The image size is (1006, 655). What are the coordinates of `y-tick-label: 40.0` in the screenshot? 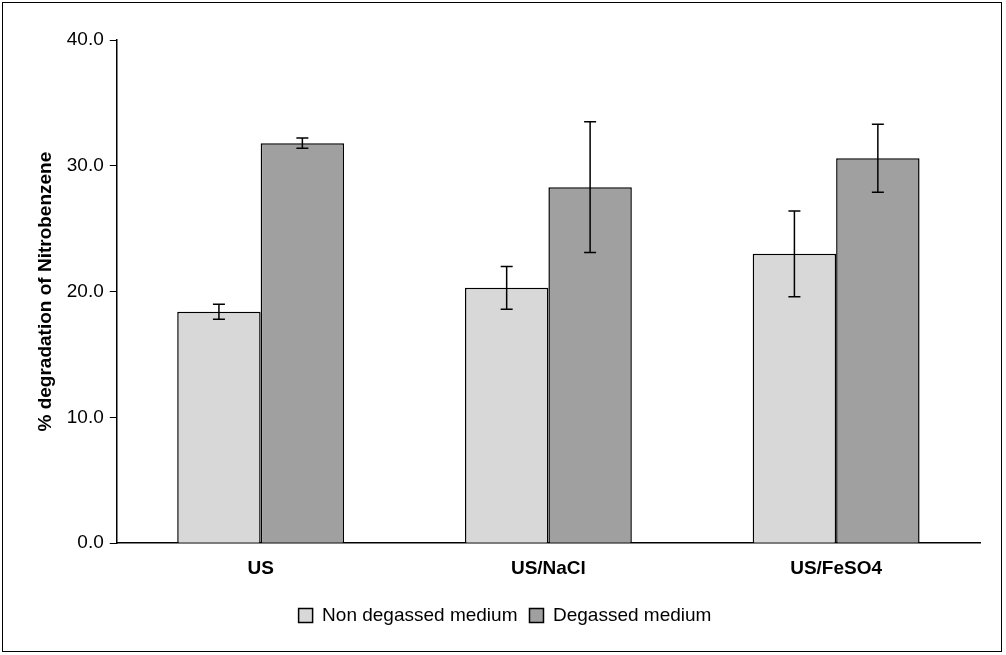 It's located at (85, 39).